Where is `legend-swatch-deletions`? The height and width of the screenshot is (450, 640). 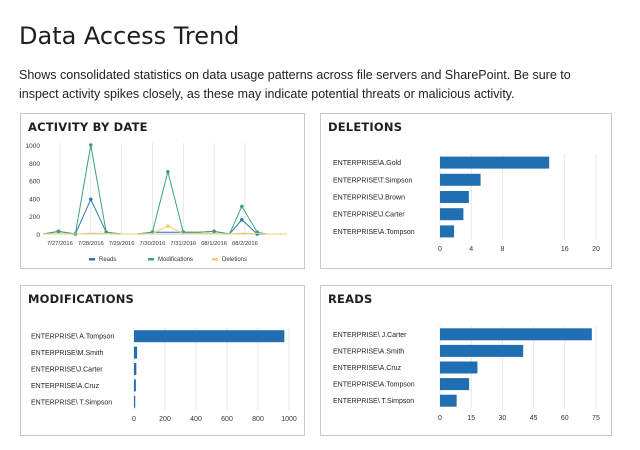 legend-swatch-deletions is located at coordinates (215, 259).